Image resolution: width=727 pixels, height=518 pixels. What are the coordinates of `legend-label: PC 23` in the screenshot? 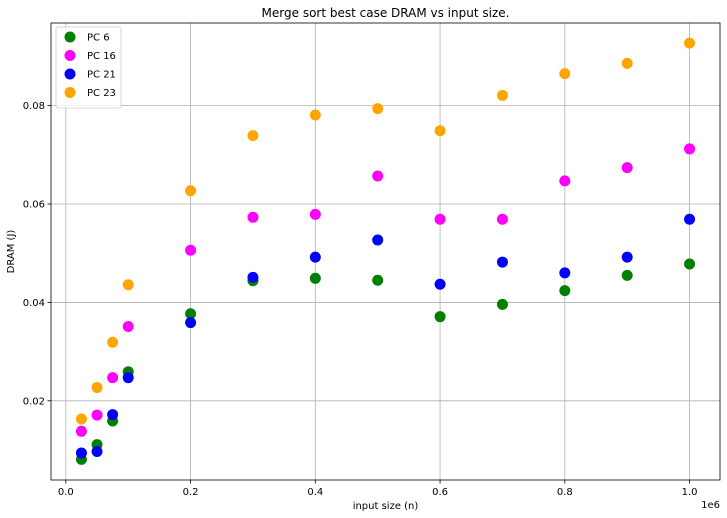 It's located at (101, 93).